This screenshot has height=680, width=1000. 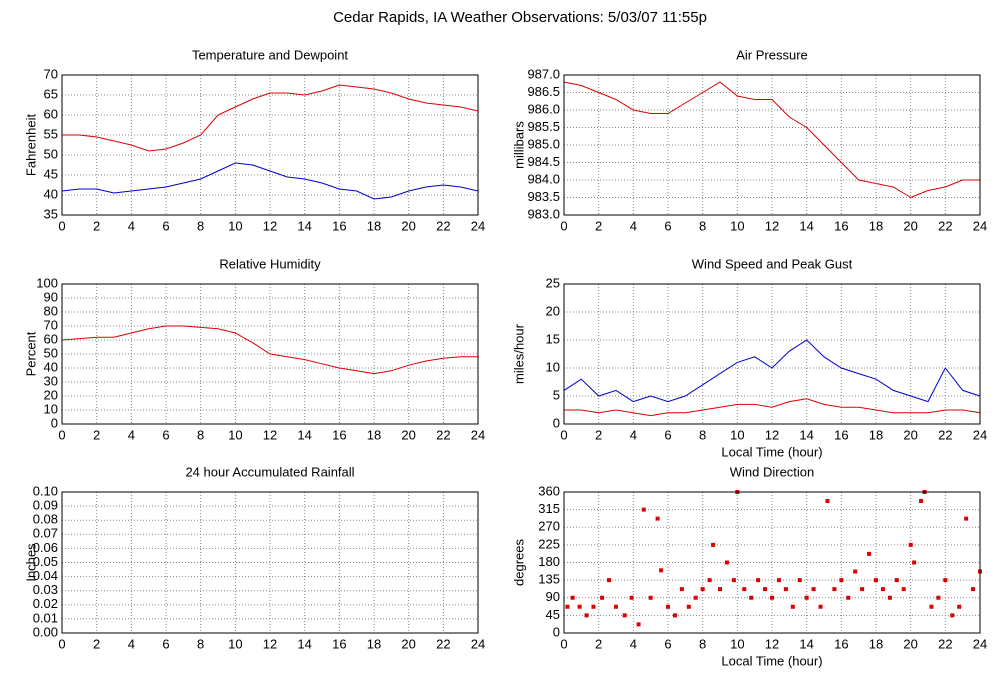 I want to click on y-tick-label: 0, so click(x=556, y=422).